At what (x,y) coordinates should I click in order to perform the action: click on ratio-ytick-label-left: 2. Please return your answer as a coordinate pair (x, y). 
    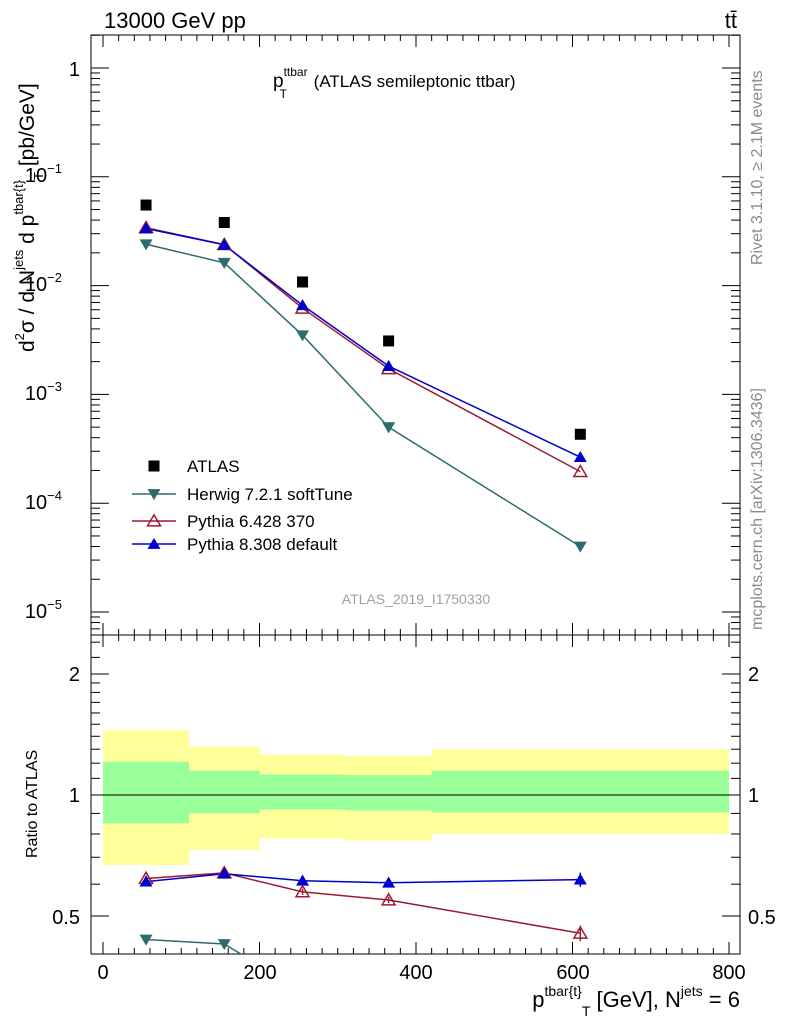
    Looking at the image, I should click on (74, 675).